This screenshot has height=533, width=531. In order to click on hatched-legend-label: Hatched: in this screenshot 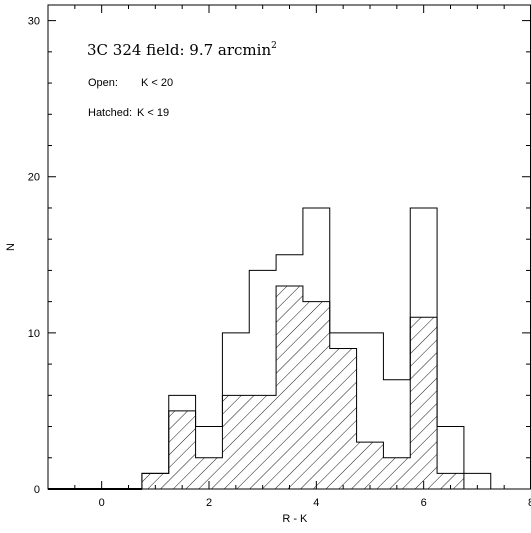, I will do `click(110, 113)`.